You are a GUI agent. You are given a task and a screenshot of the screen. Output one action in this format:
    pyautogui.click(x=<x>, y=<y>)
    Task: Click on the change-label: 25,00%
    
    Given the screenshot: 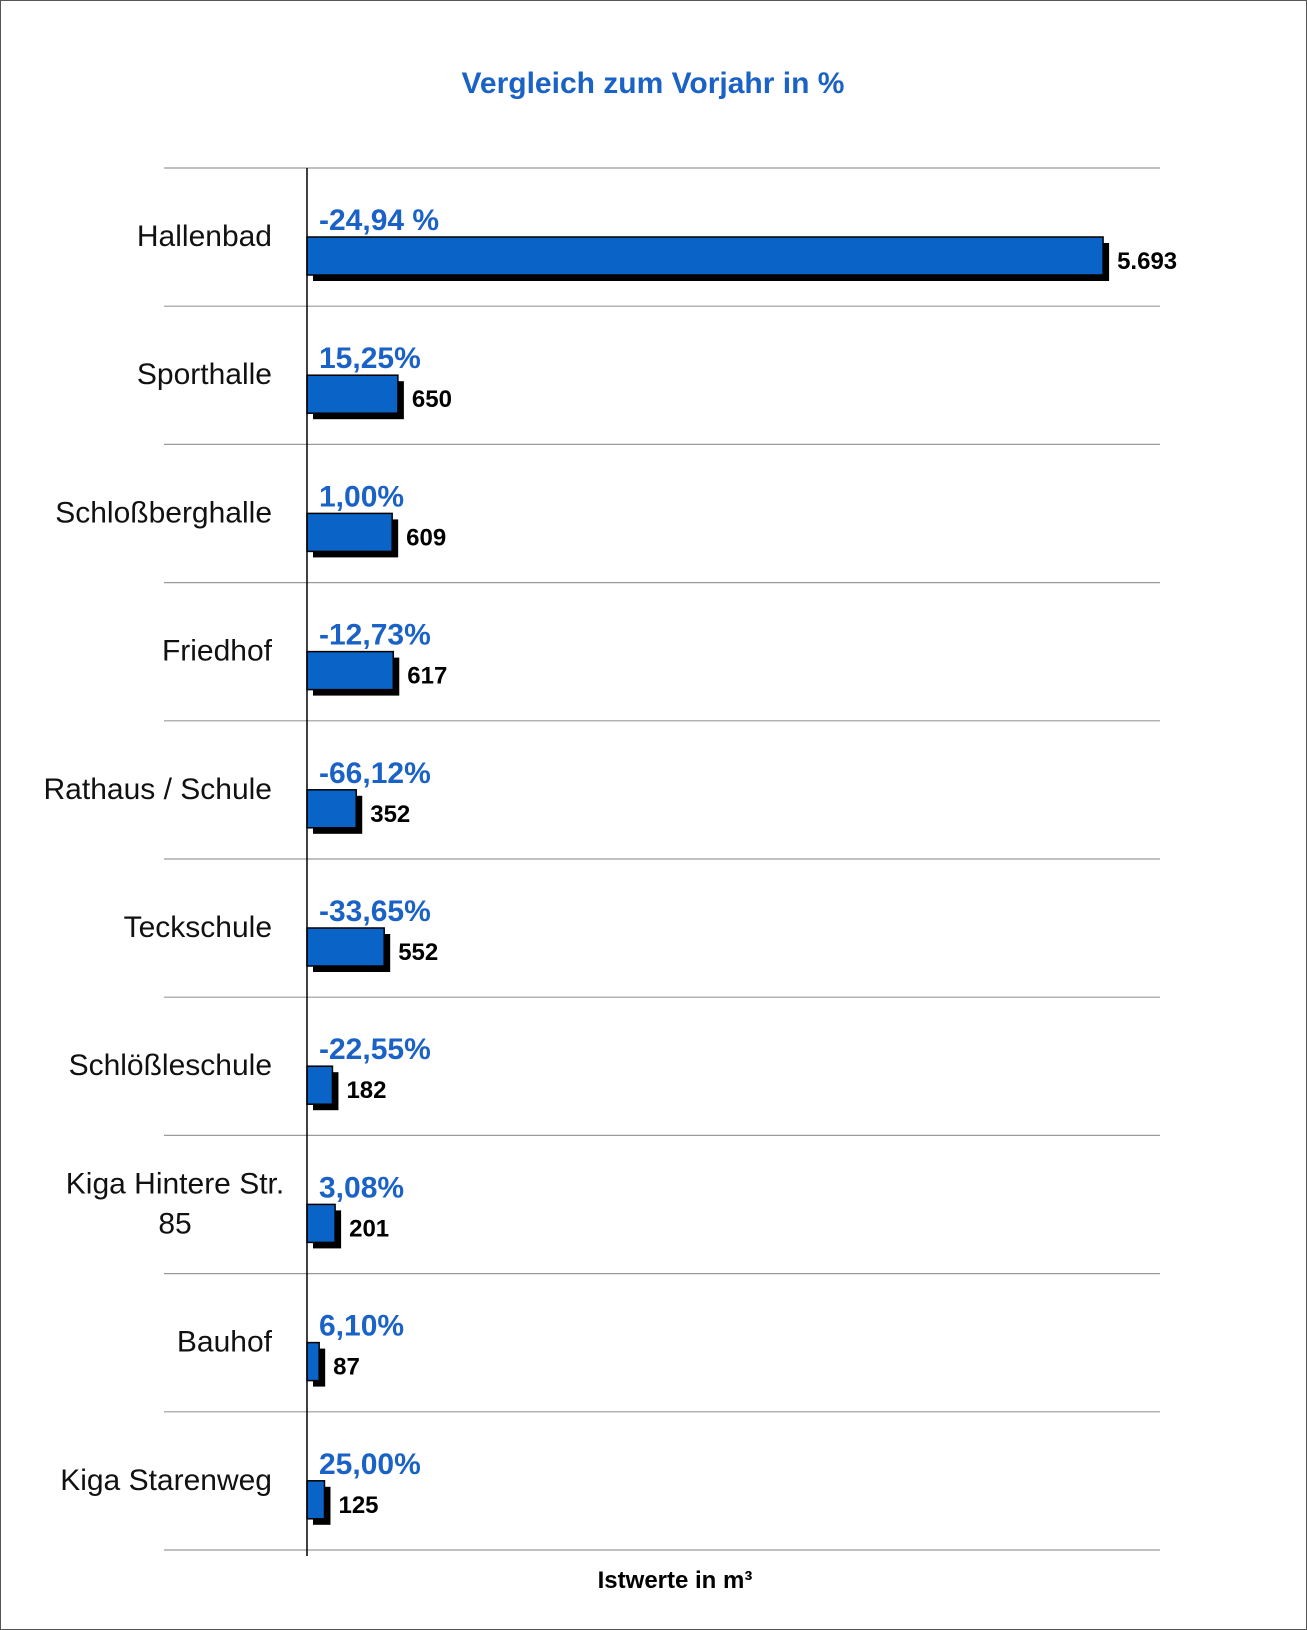 What is the action you would take?
    pyautogui.click(x=370, y=1464)
    